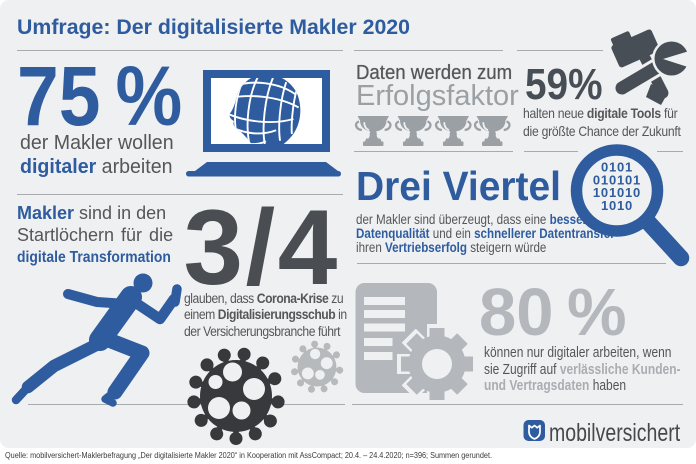 The width and height of the screenshot is (696, 464). Describe the element at coordinates (617, 205) in the screenshot. I see `svg-text: 1010` at that location.